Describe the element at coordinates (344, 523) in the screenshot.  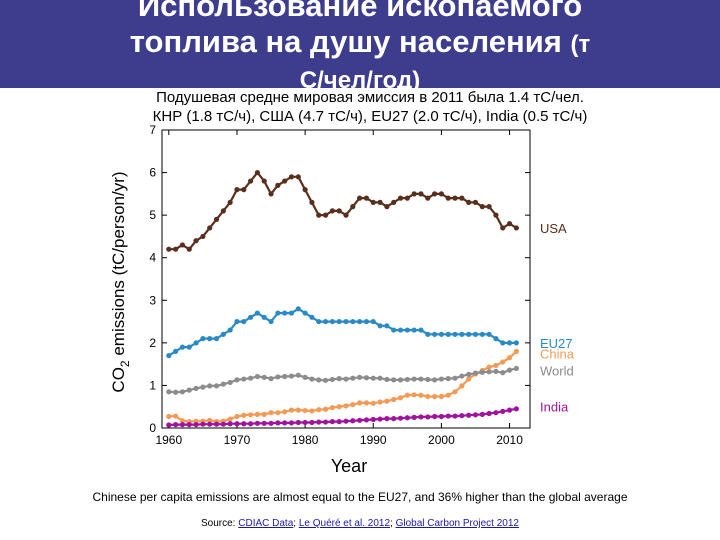
I see `source-link-le-quere: Le Quéré et al. 2012` at that location.